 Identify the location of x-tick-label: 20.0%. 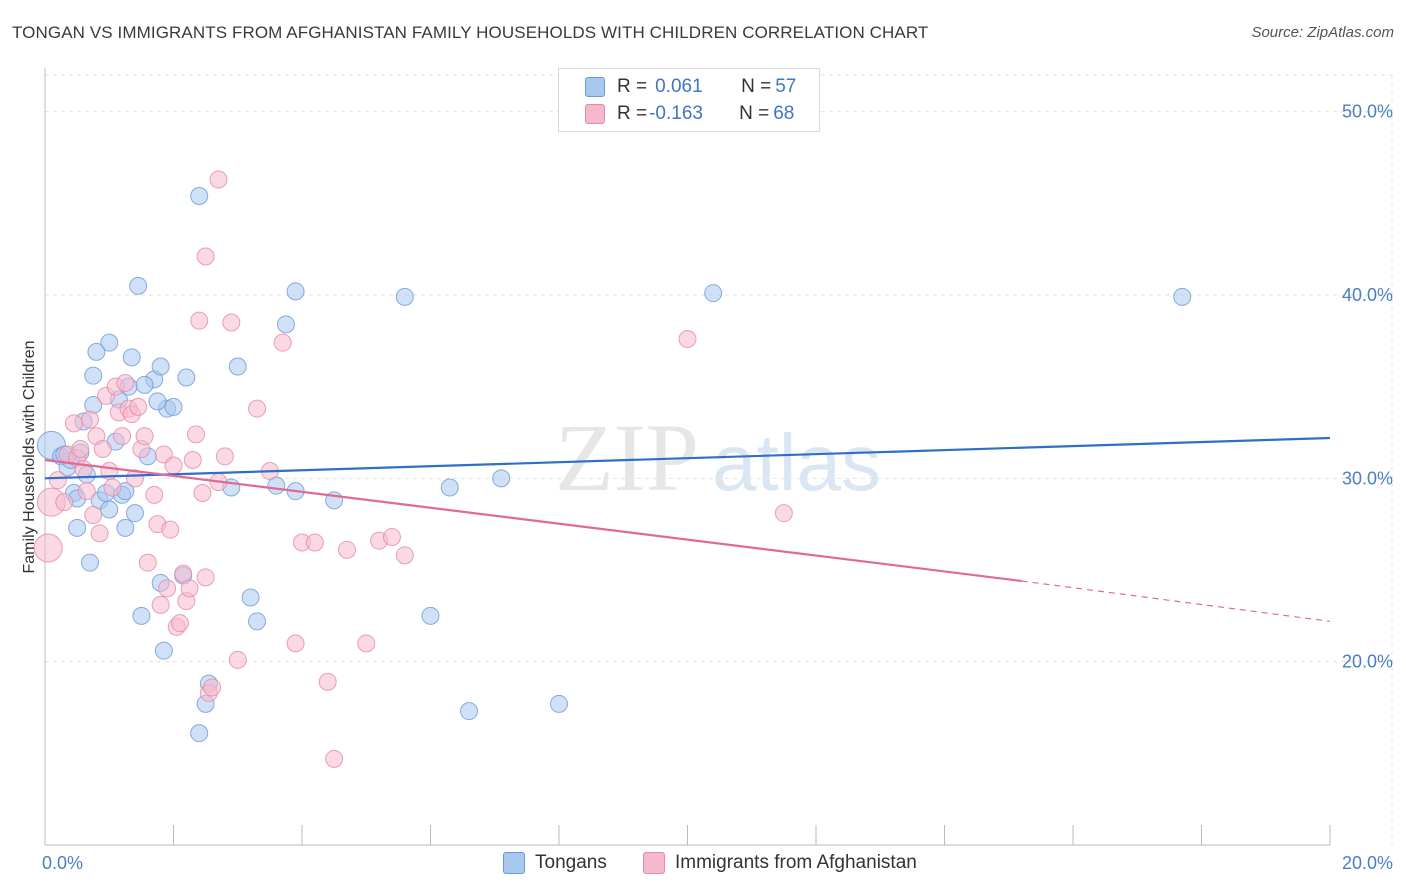
(1367, 863).